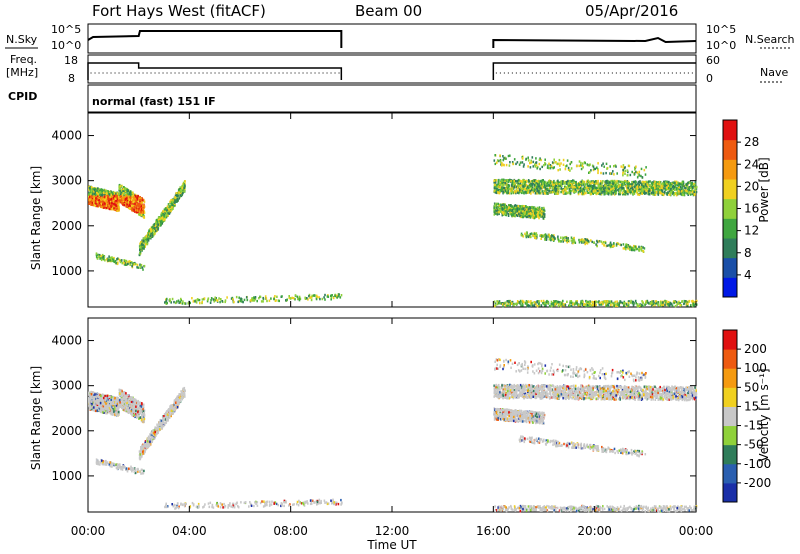 The height and width of the screenshot is (554, 800). Describe the element at coordinates (392, 38) in the screenshot. I see `noise-panel-frame` at that location.